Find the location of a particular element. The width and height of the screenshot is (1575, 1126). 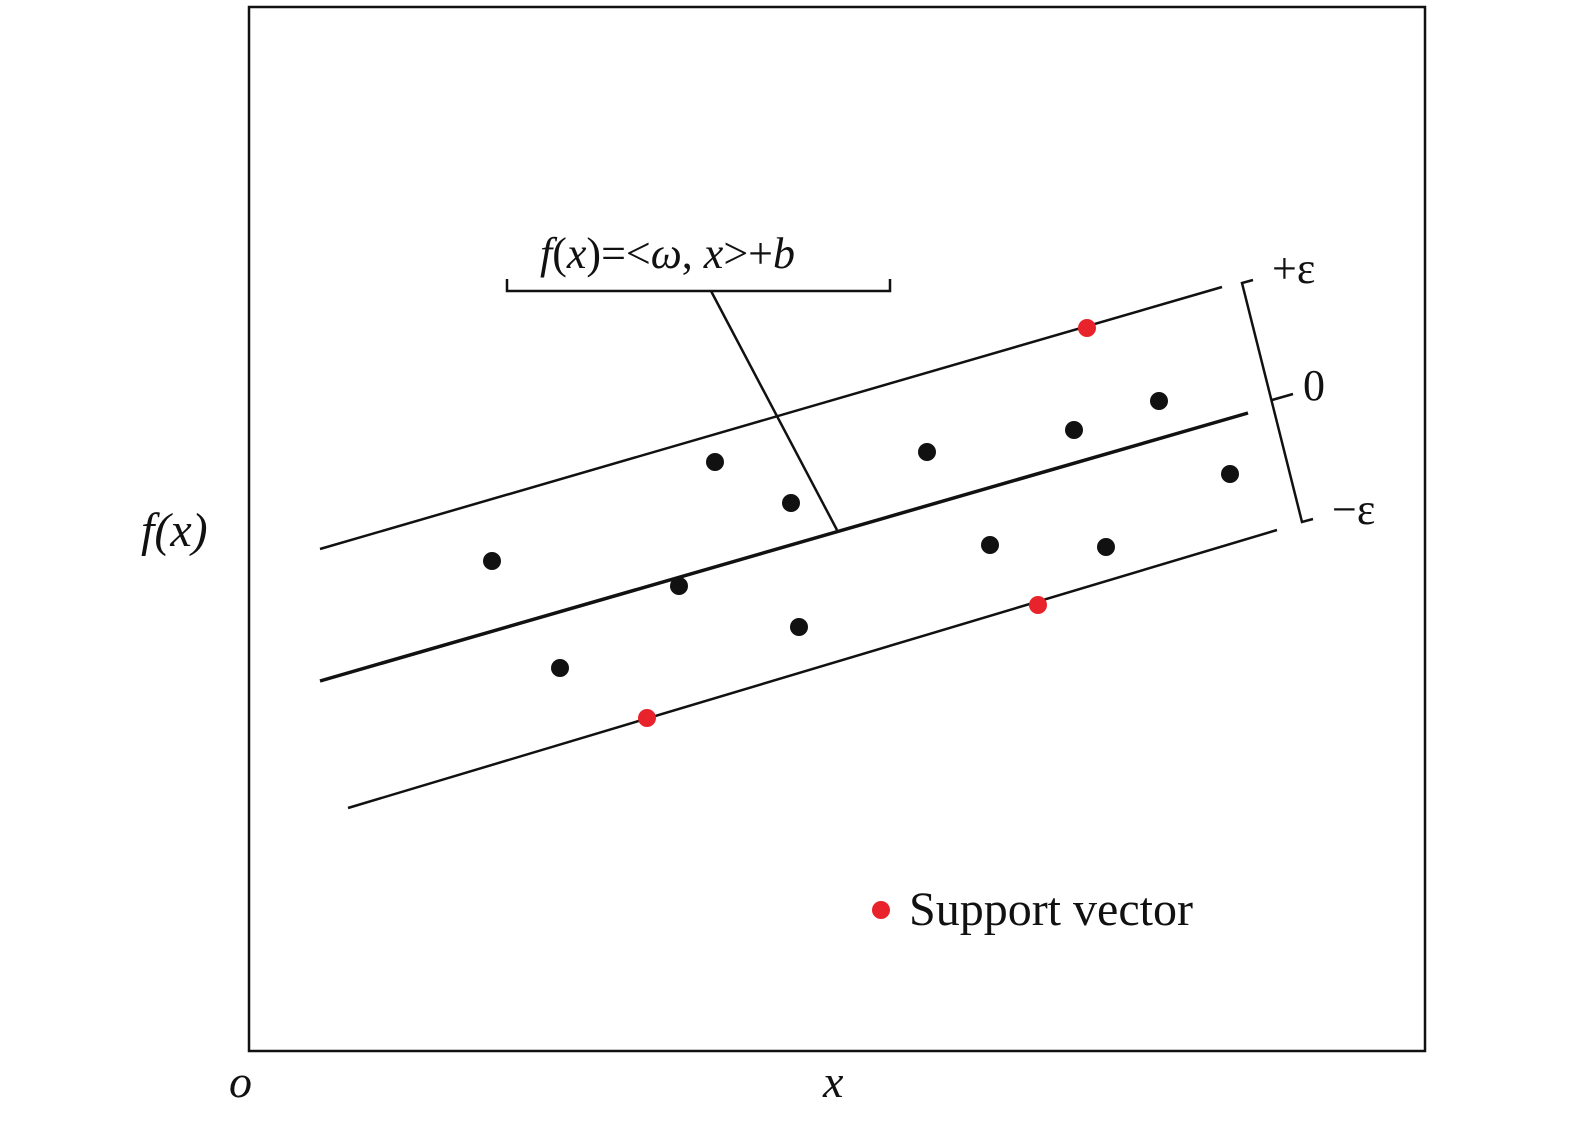

legend-label: Support vector is located at coordinates (1051, 909).